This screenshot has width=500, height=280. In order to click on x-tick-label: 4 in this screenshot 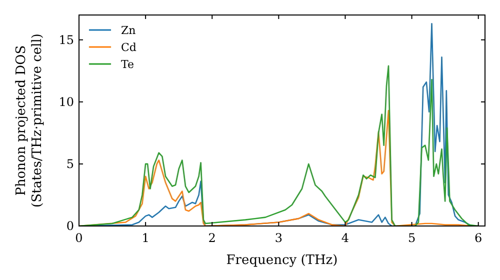, I will do `click(345, 238)`.